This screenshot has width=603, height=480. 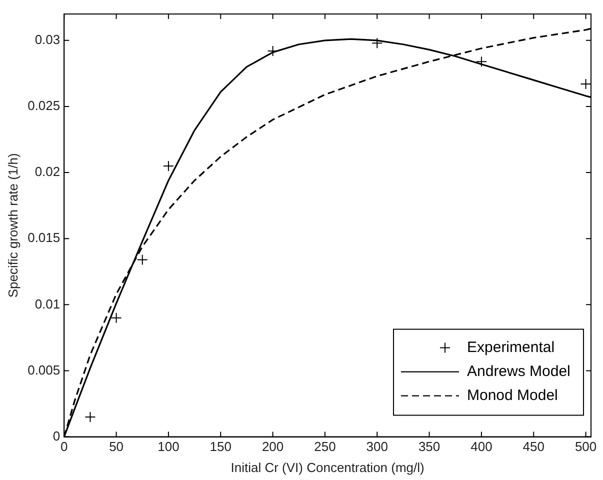 I want to click on legend-label: Andrews Model, so click(x=518, y=371).